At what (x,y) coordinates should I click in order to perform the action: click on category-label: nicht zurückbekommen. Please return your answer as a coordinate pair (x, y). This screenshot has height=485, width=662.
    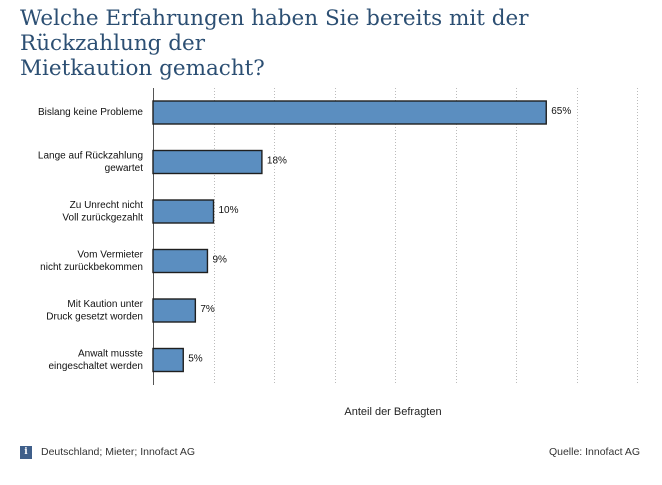
    Looking at the image, I should click on (91, 267).